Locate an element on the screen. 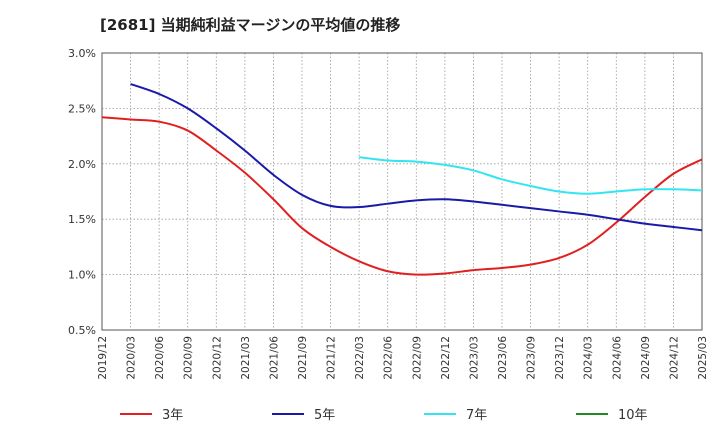 This screenshot has width=720, height=440. x-tick-label: 2023/06 is located at coordinates (503, 358).